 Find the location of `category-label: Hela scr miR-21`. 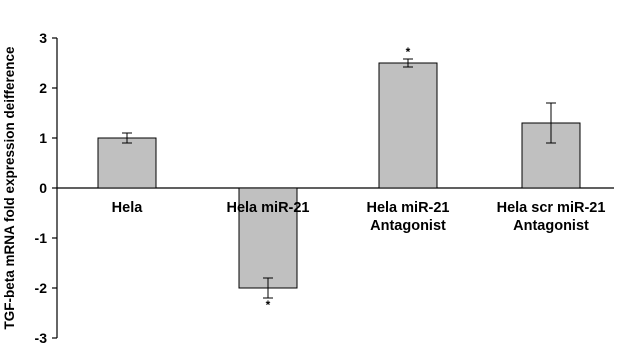

category-label: Hela scr miR-21 is located at coordinates (551, 208).